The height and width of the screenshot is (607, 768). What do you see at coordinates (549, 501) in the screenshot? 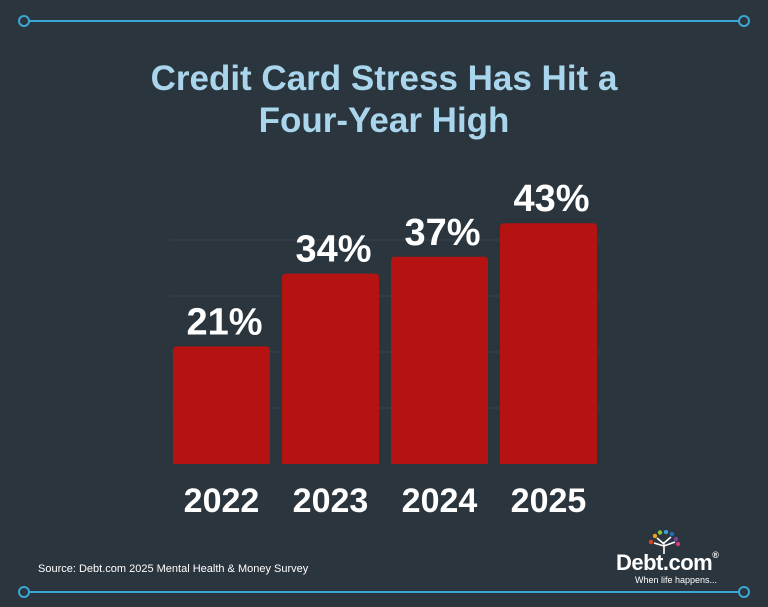
I see `category-label-2025: 2025` at bounding box center [549, 501].